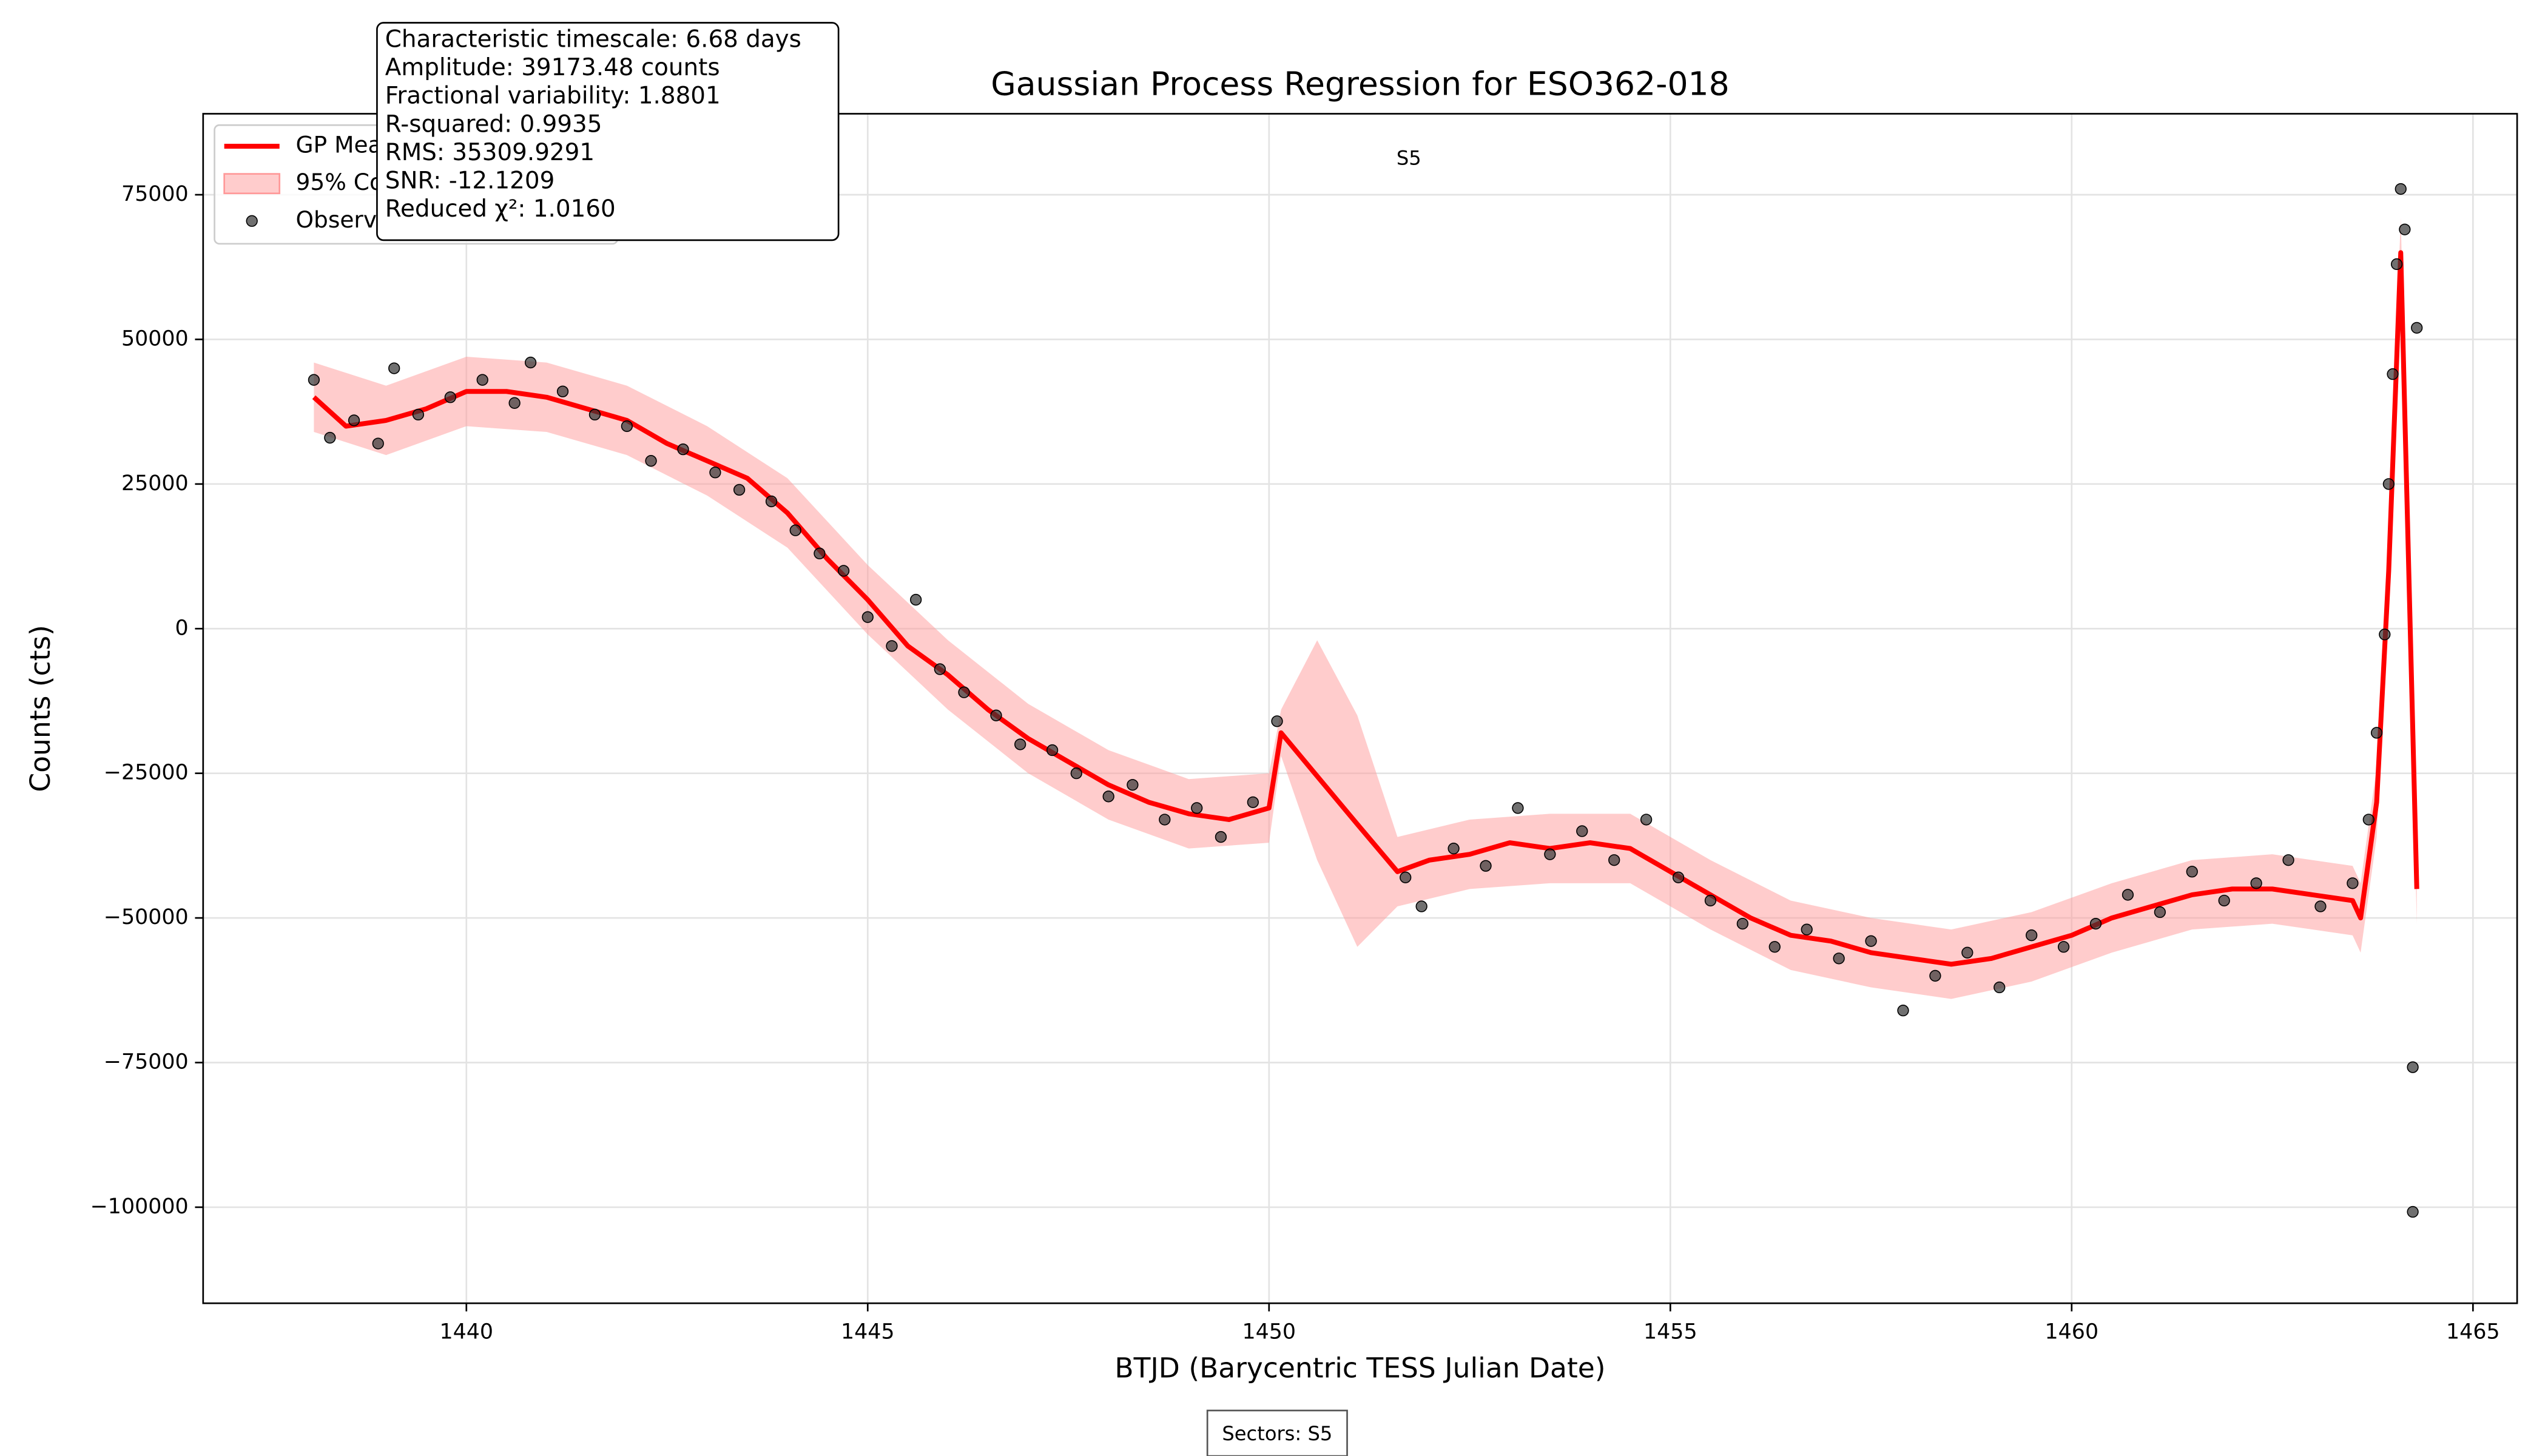  What do you see at coordinates (139, 1207) in the screenshot?
I see `y-tick-label: −100000` at bounding box center [139, 1207].